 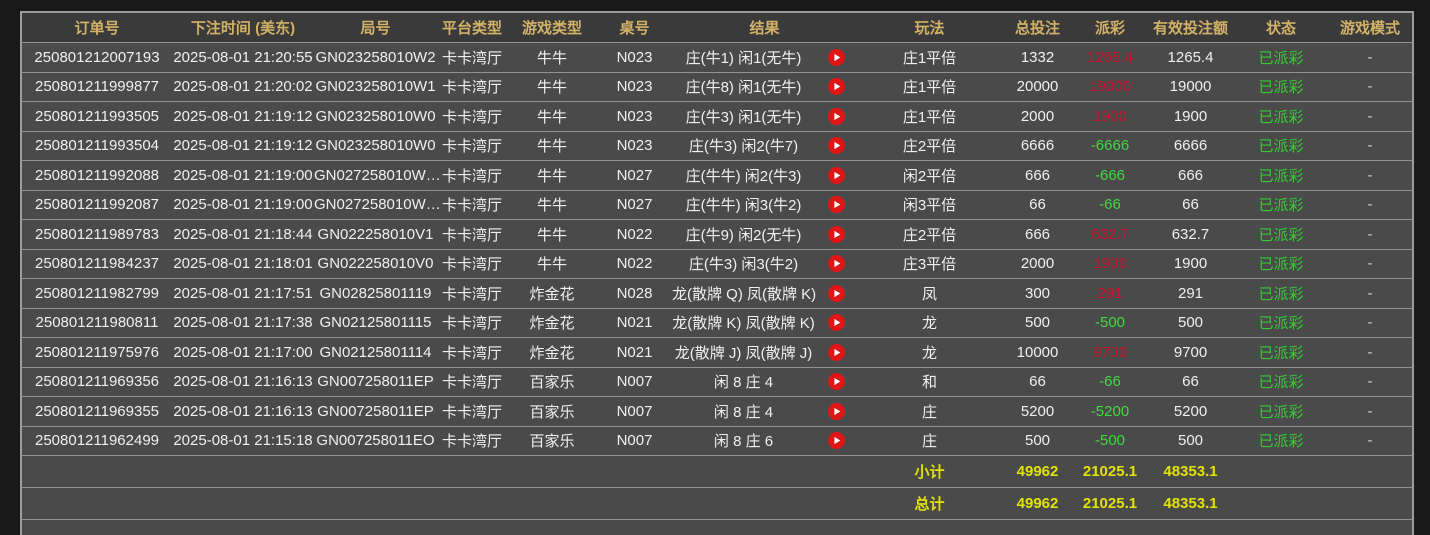 What do you see at coordinates (1190, 293) in the screenshot?
I see `cell-valid-bet: 291` at bounding box center [1190, 293].